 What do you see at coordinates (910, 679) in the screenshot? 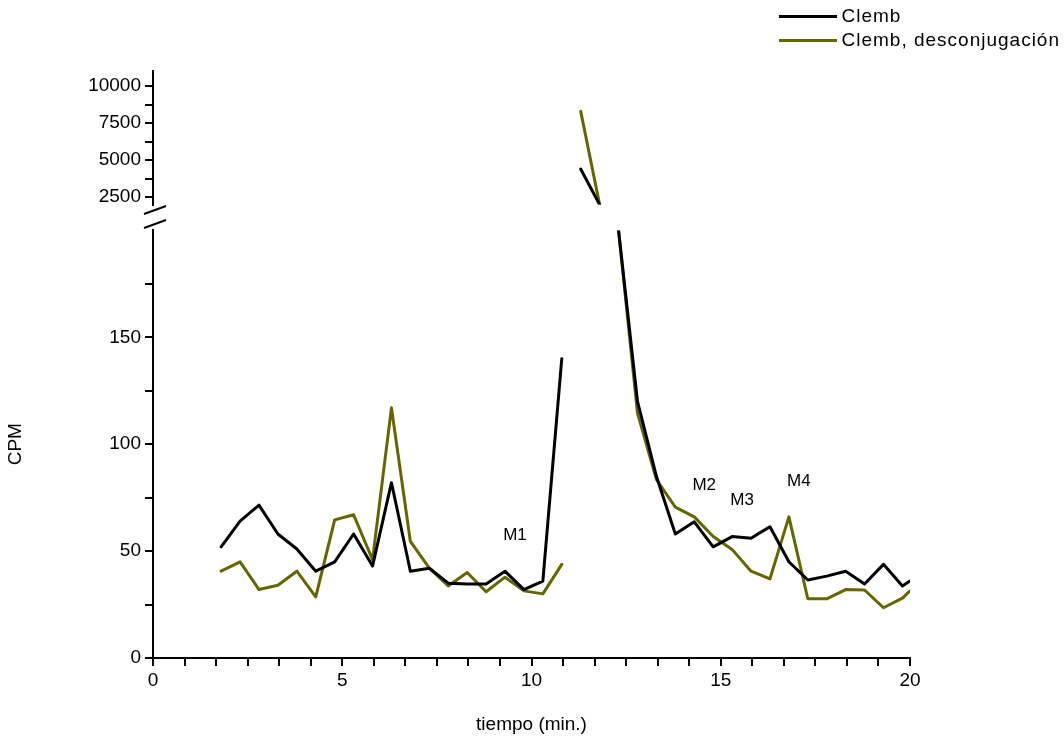
I see `x-tick-label: 20` at bounding box center [910, 679].